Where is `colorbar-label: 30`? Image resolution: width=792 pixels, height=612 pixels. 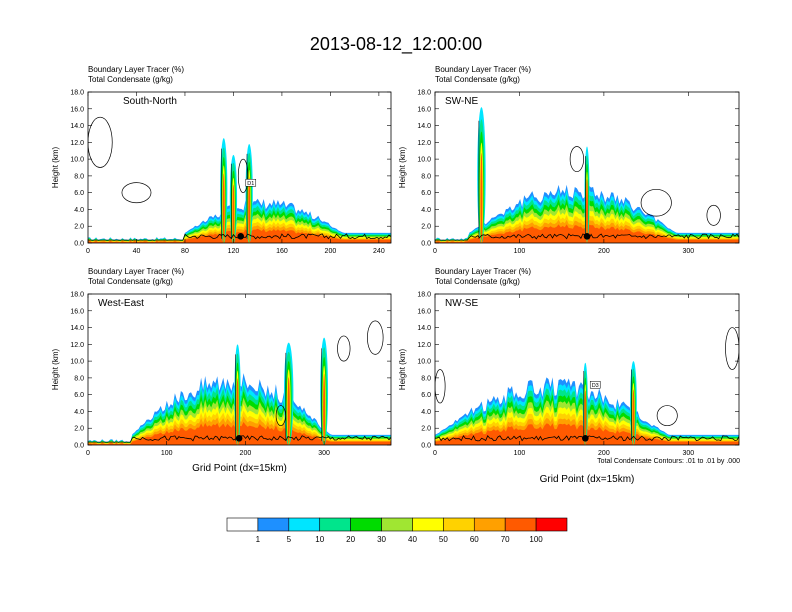
colorbar-label: 30 is located at coordinates (381, 539).